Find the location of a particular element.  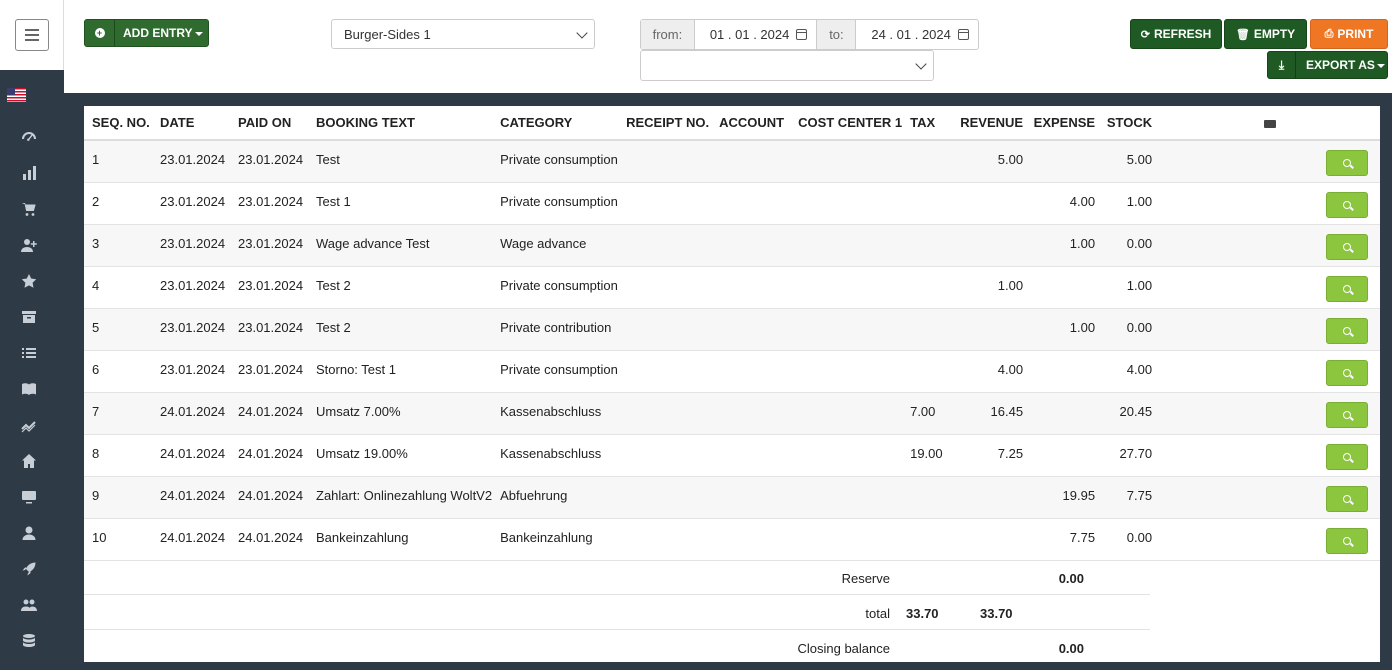

hamburger-bar is located at coordinates (31, 30).